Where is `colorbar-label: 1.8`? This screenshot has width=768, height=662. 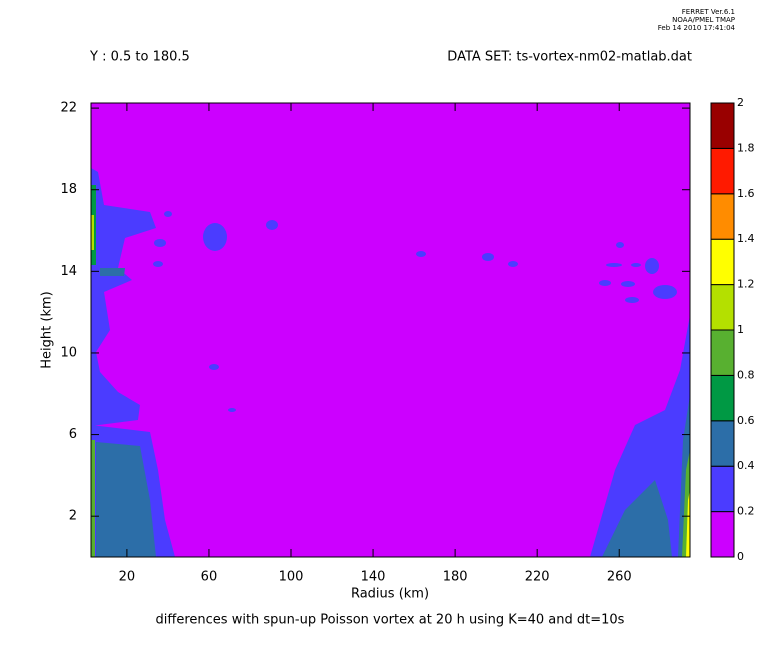
colorbar-label: 1.8 is located at coordinates (746, 147).